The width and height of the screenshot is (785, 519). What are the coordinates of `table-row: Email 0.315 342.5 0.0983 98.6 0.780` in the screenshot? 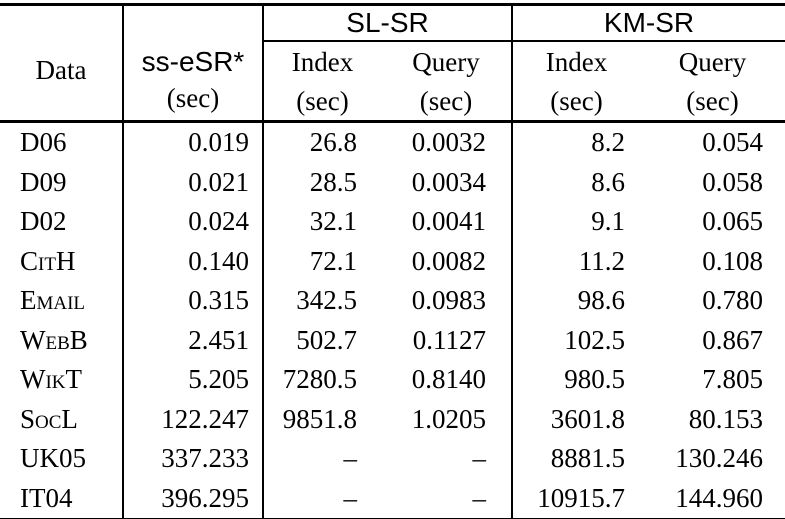 It's located at (392, 301).